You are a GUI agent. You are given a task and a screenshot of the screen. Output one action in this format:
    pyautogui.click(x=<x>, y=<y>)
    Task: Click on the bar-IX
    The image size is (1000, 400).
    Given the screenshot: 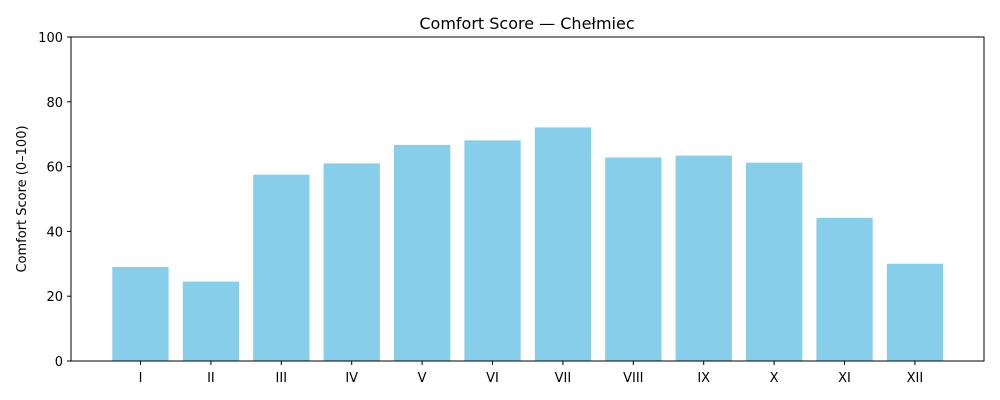 What is the action you would take?
    pyautogui.click(x=703, y=258)
    